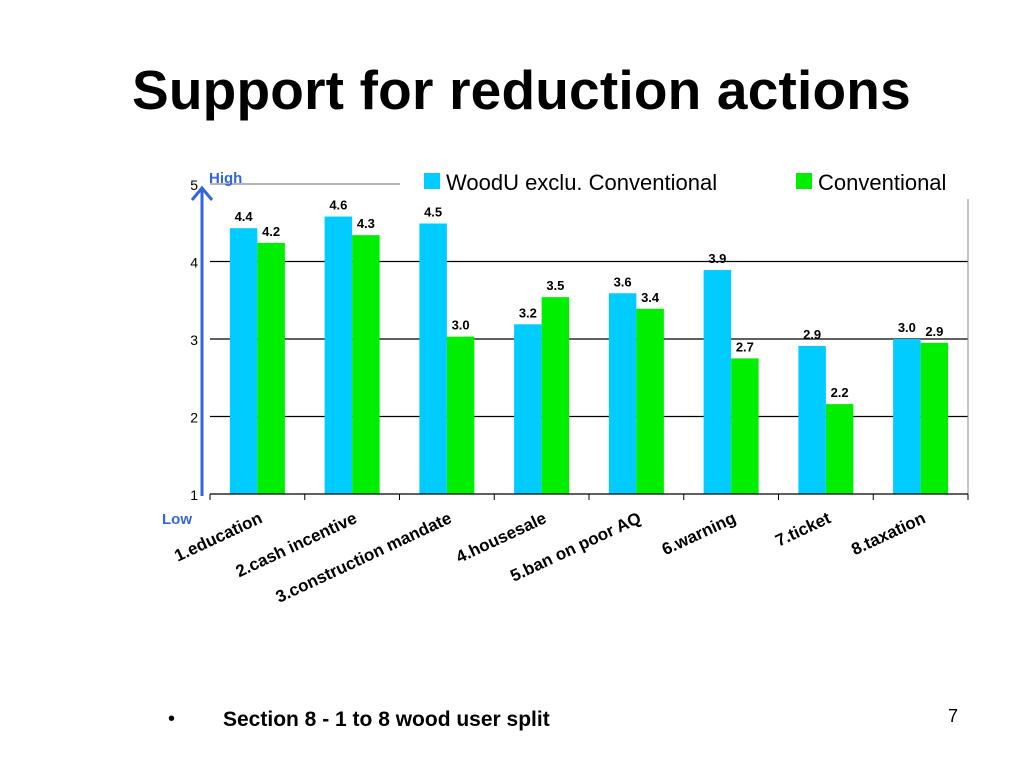  What do you see at coordinates (364, 557) in the screenshot?
I see `x-category-label: 3.construction mandate` at bounding box center [364, 557].